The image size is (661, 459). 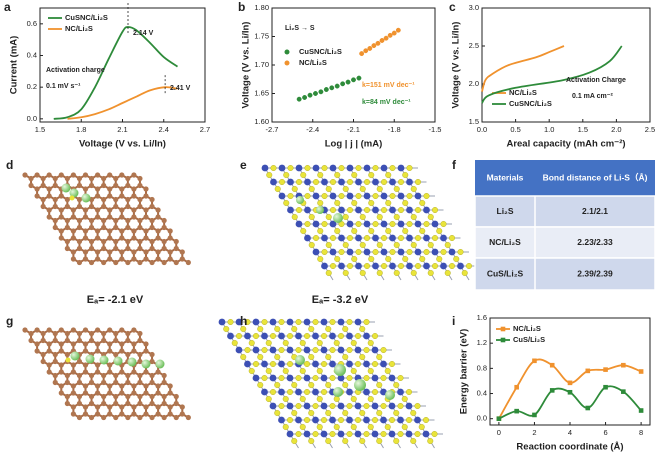 What do you see at coordinates (527, 328) in the screenshot?
I see `legend-label: NC/Li₂S` at bounding box center [527, 328].